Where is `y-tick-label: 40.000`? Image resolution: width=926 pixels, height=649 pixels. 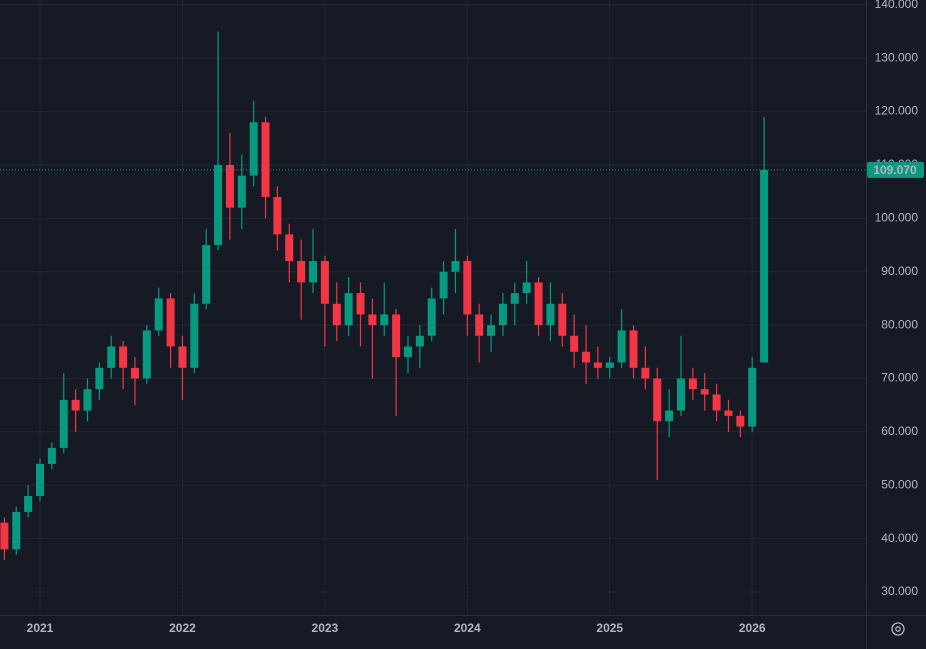
y-tick-label: 40.000 is located at coordinates (899, 538).